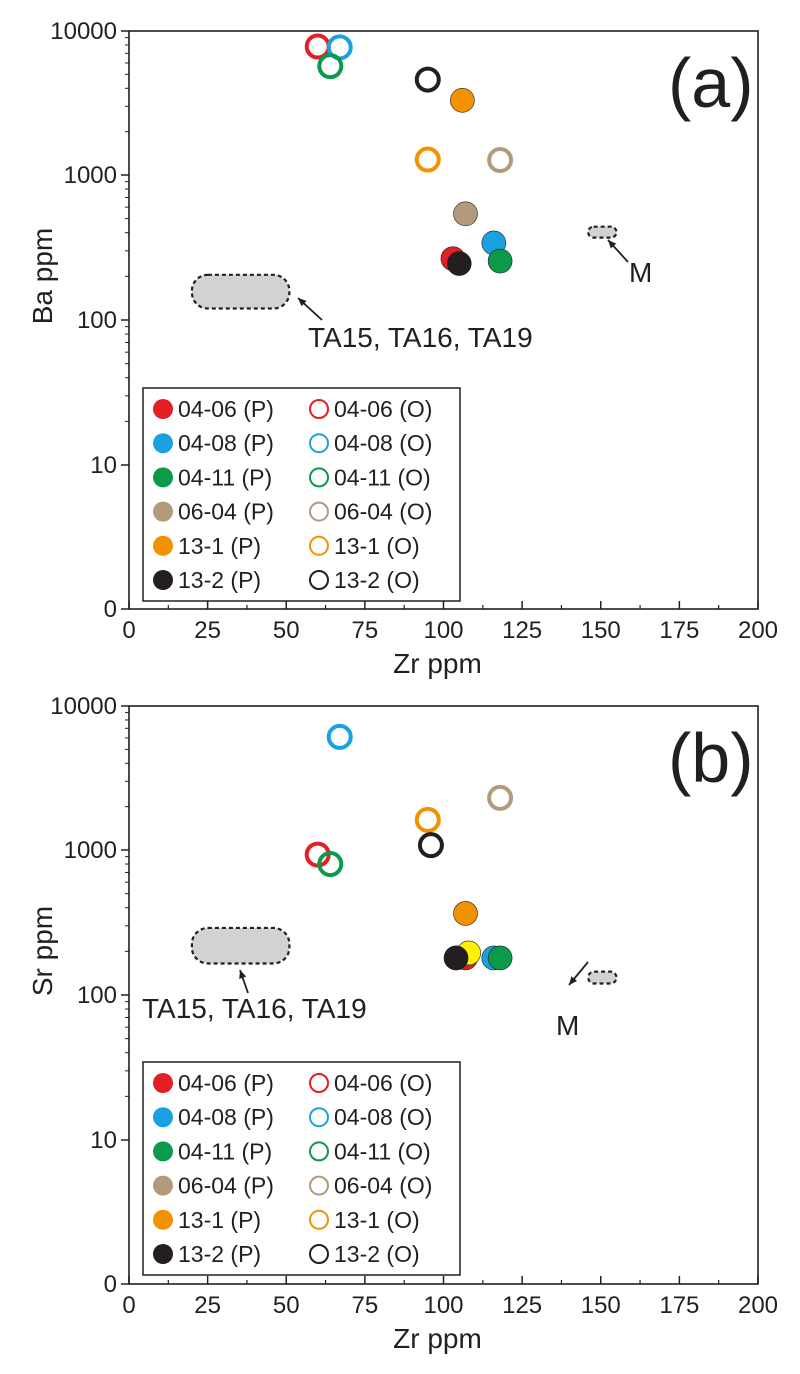 The image size is (800, 1374). Describe the element at coordinates (711, 83) in the screenshot. I see `panel-label: (a)` at that location.